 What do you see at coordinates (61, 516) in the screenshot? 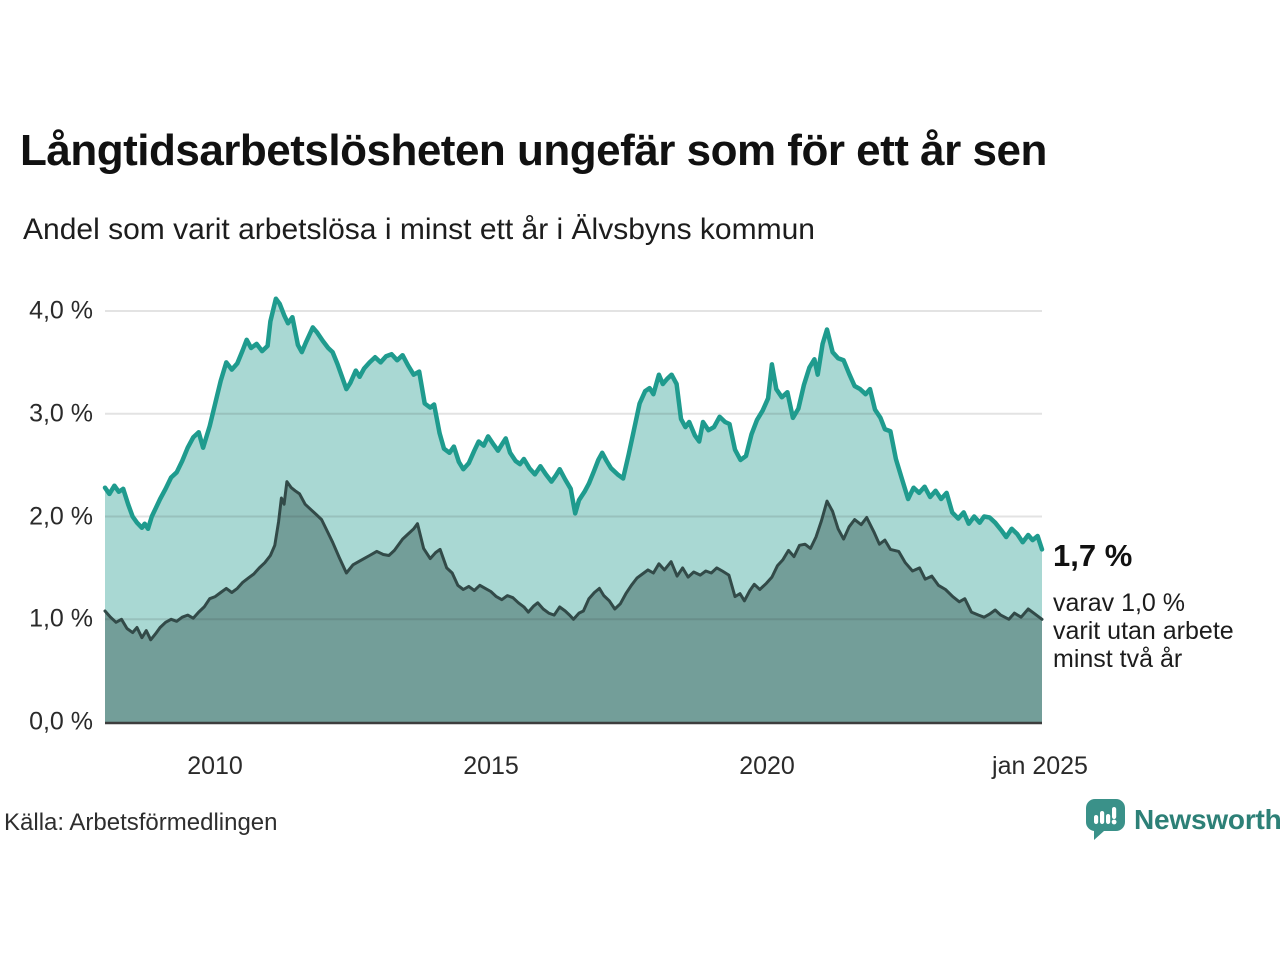
I see `y-axis-tick-label: 2,0 %` at bounding box center [61, 516].